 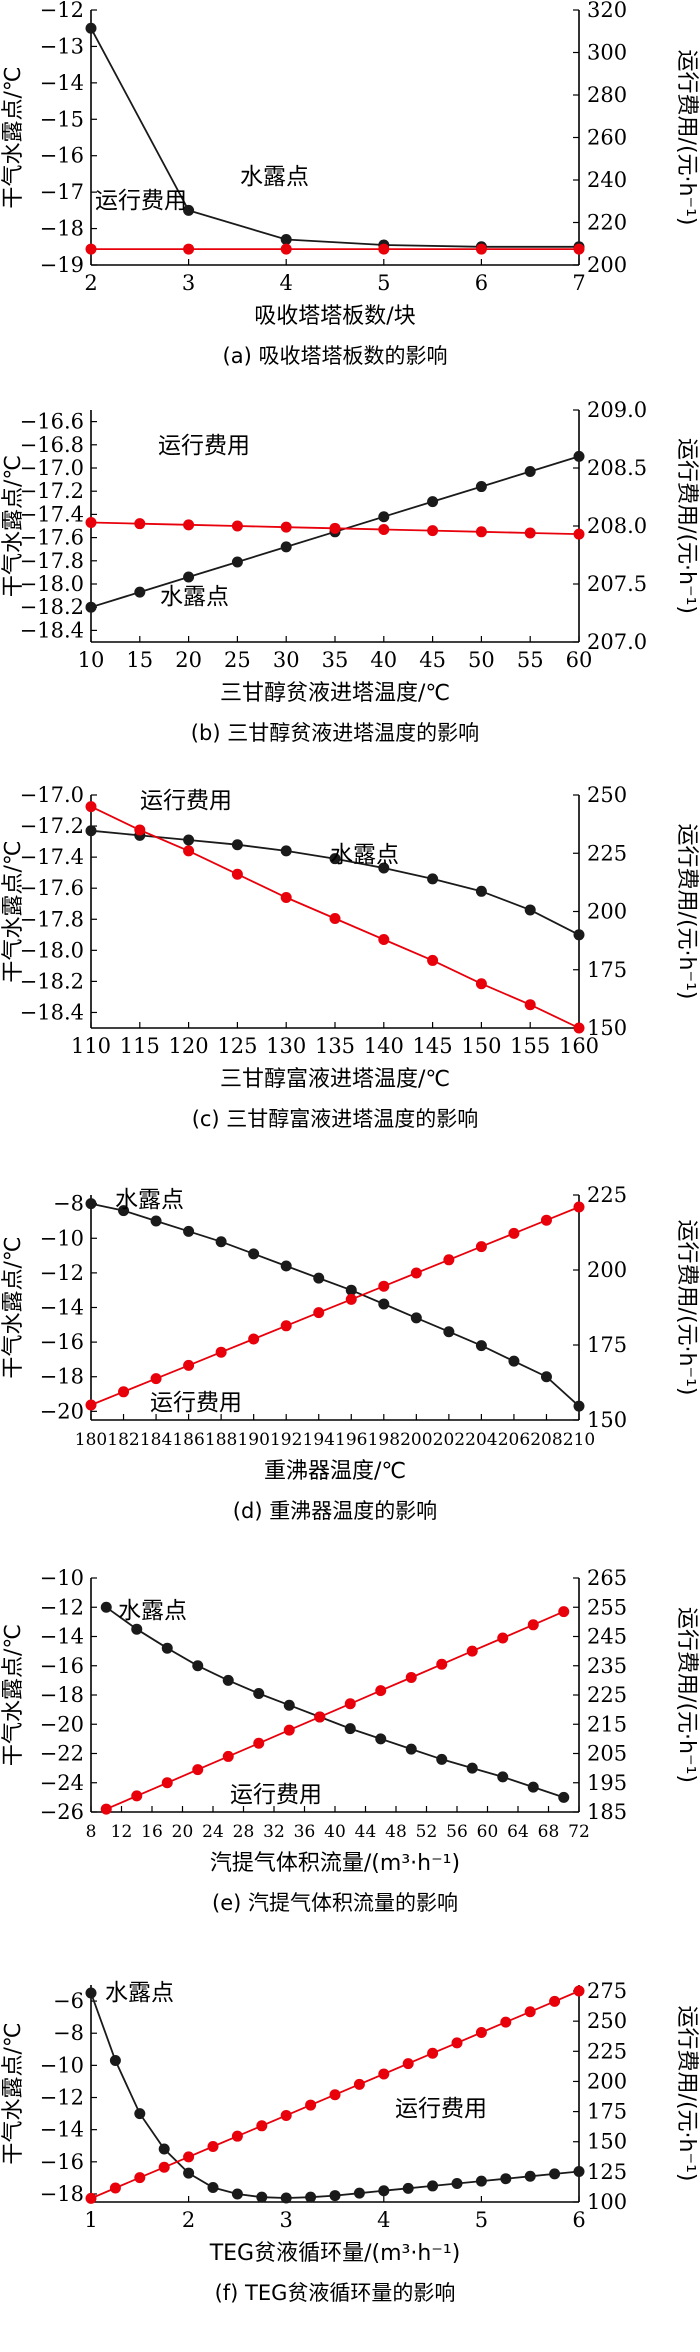 I want to click on panel-e-dewpoint-annotation: 水露点, so click(x=152, y=1611).